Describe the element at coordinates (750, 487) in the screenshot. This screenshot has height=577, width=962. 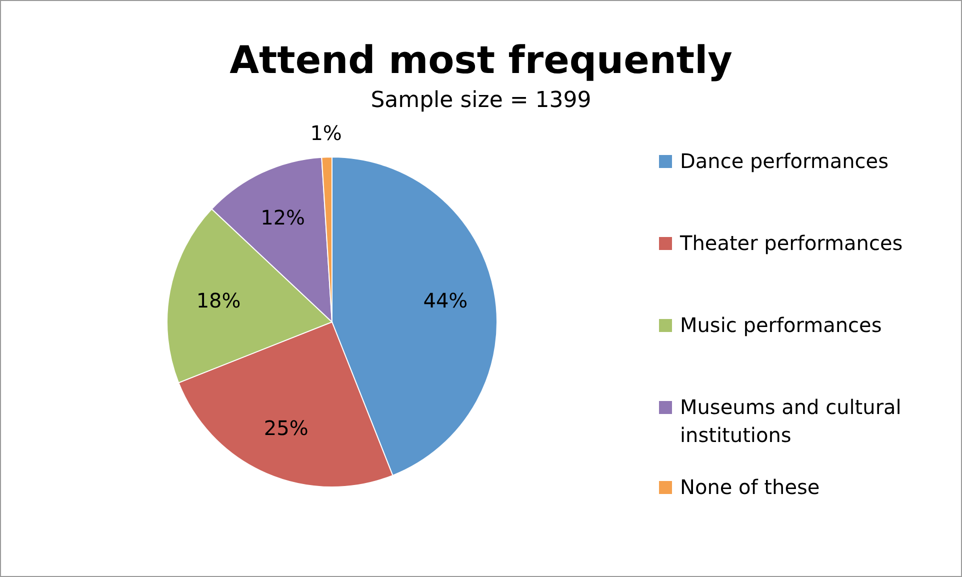
I see `legend-label: None of these` at that location.